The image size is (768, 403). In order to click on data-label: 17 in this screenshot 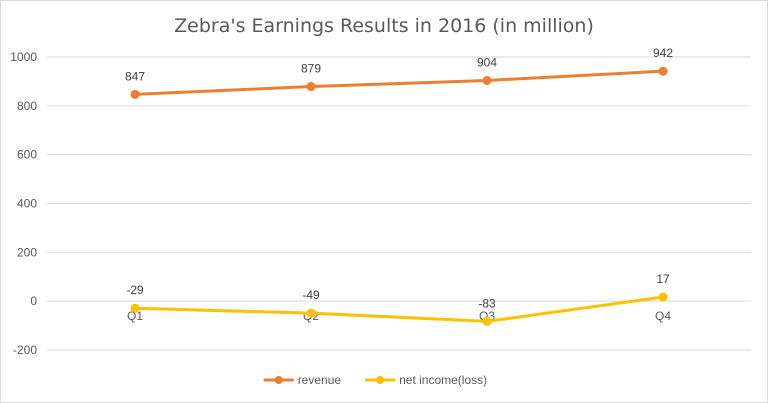, I will do `click(663, 279)`.